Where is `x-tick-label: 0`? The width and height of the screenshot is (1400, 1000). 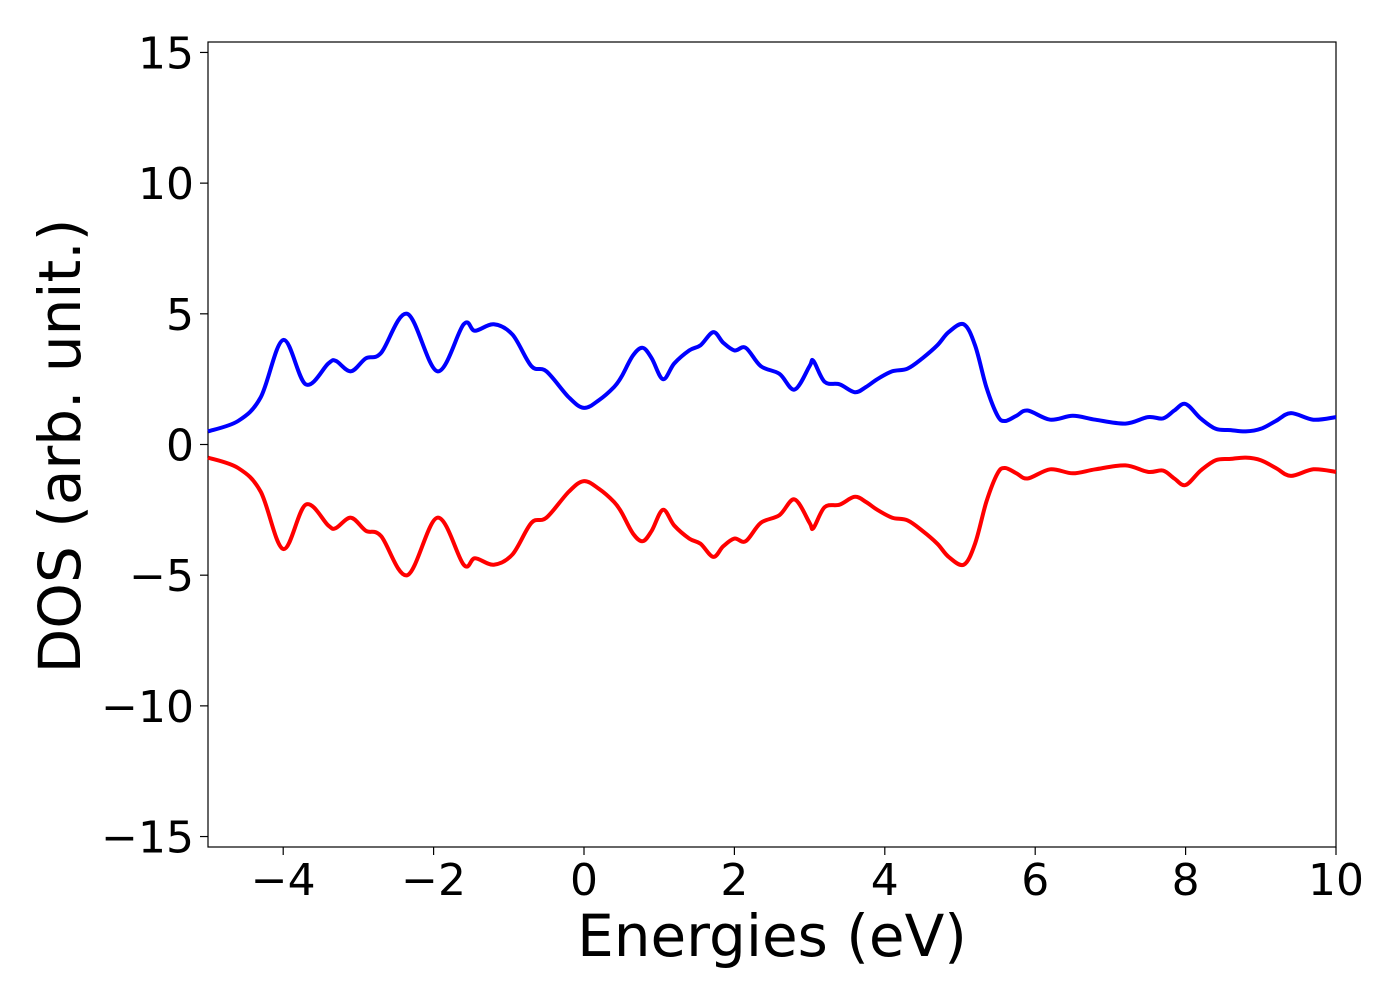 x-tick-label: 0 is located at coordinates (584, 880).